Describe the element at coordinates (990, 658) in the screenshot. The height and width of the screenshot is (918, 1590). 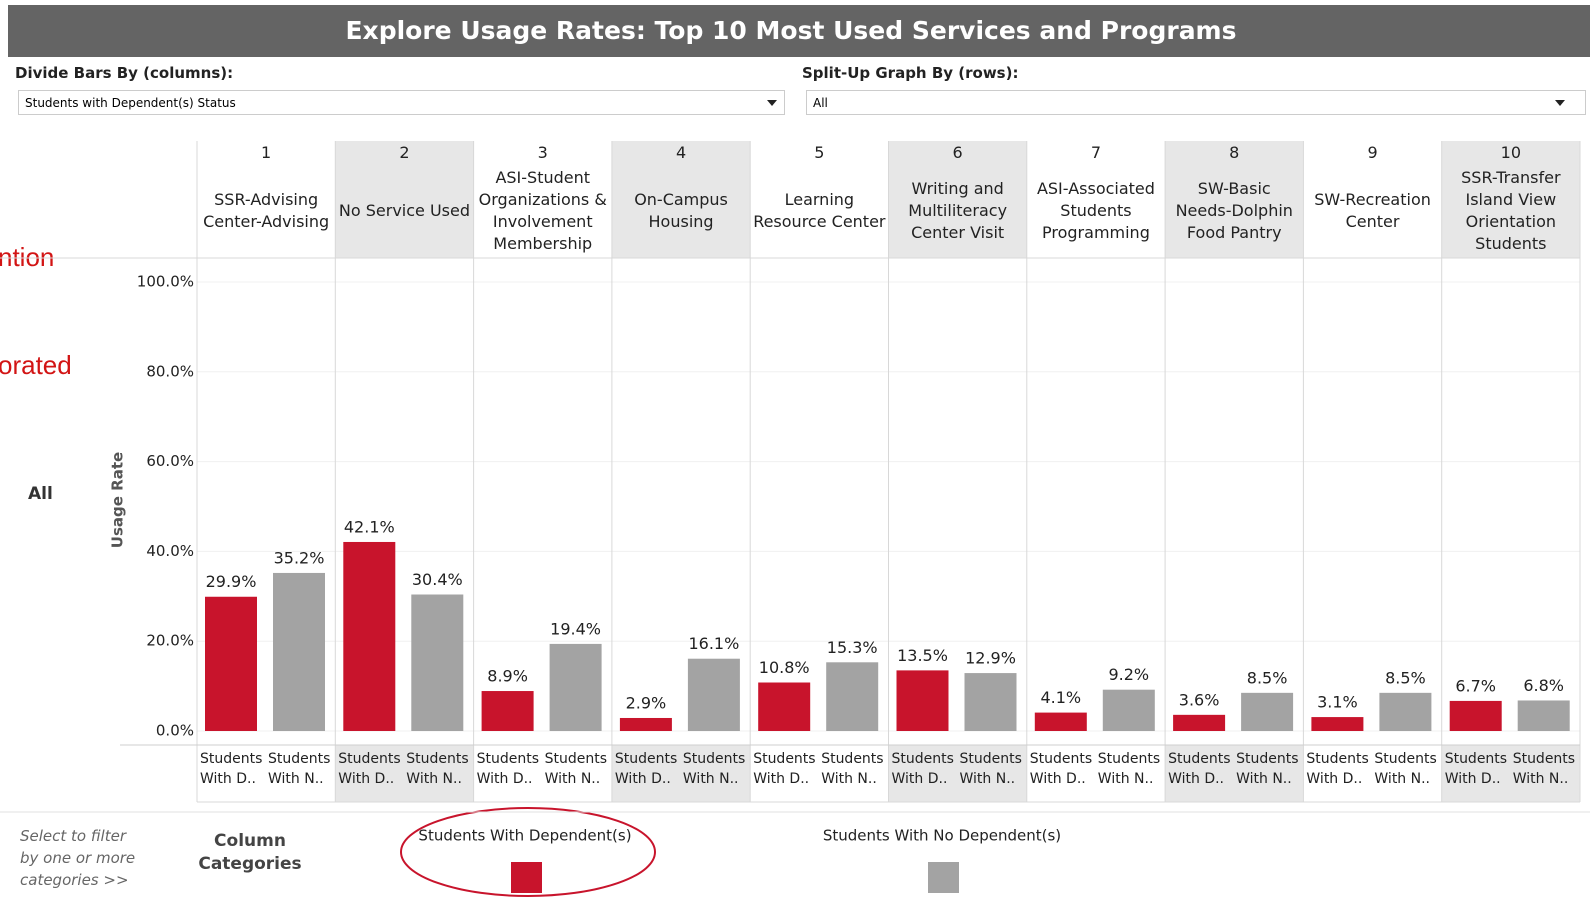
I see `value-label: 12.9%` at that location.